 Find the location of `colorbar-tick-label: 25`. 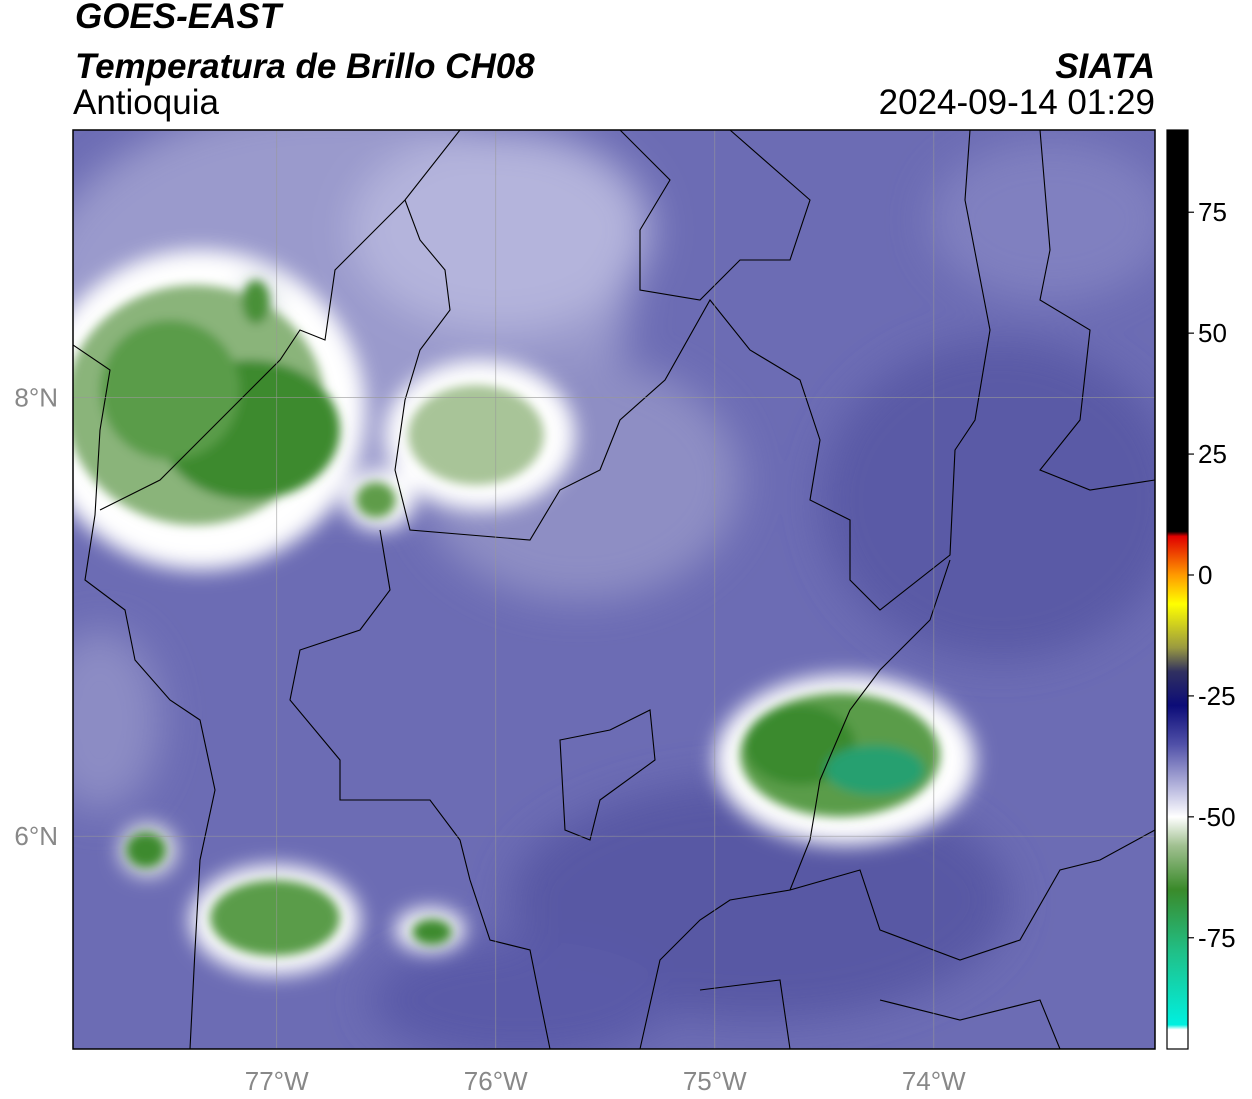

colorbar-tick-label: 25 is located at coordinates (1212, 454).